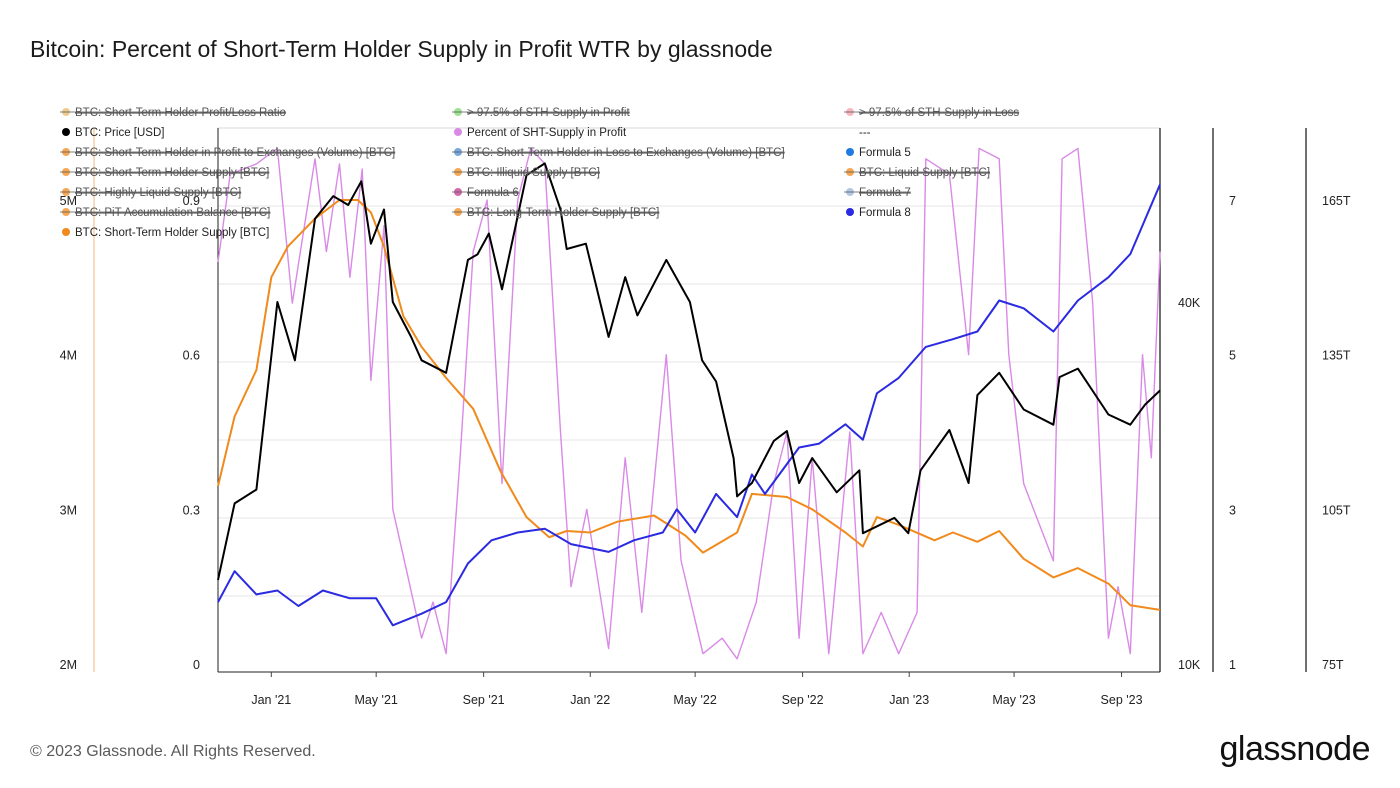 The height and width of the screenshot is (788, 1400). I want to click on legend-label: ---, so click(865, 133).